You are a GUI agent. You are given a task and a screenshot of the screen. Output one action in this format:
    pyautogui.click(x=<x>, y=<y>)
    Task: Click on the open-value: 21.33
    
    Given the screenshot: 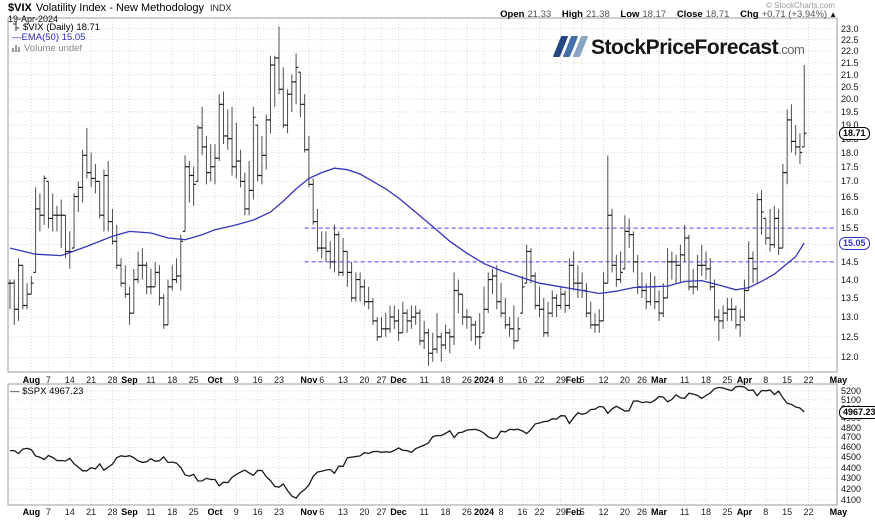 What is the action you would take?
    pyautogui.click(x=539, y=14)
    